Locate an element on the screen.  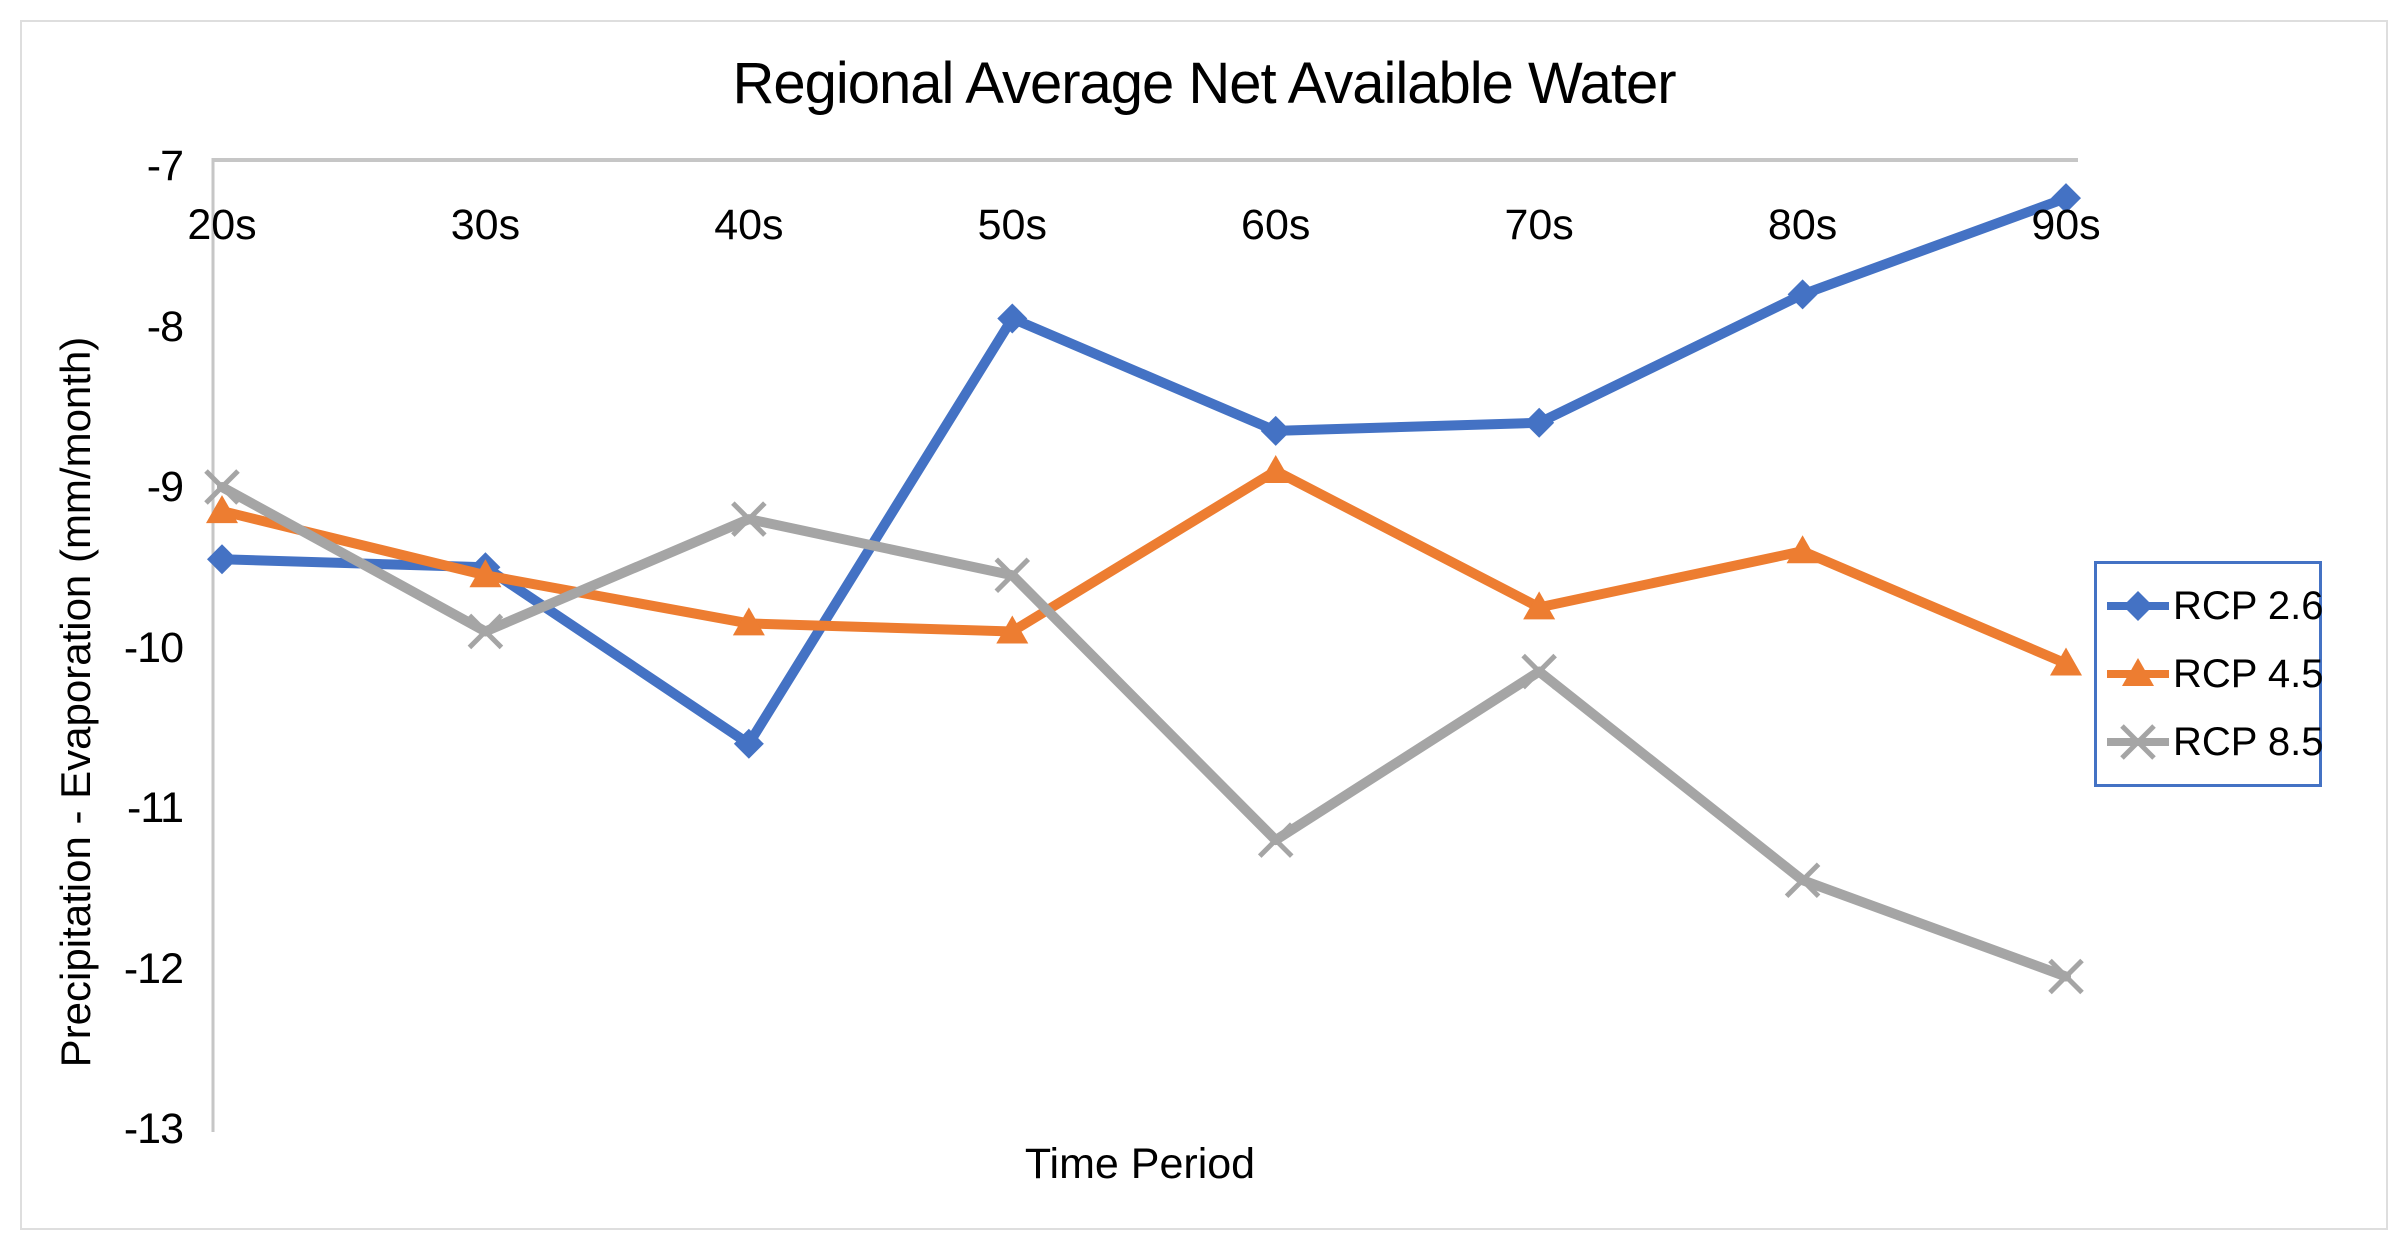
y-tick-label: -10 is located at coordinates (153, 647).